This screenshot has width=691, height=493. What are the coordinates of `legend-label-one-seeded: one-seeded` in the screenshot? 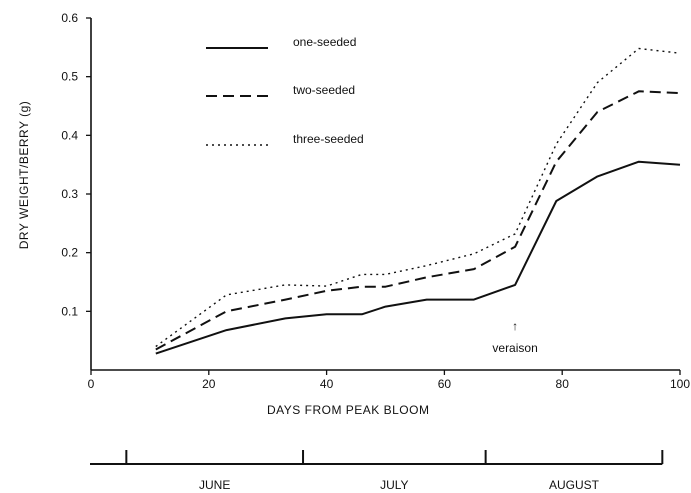 It's located at (324, 42).